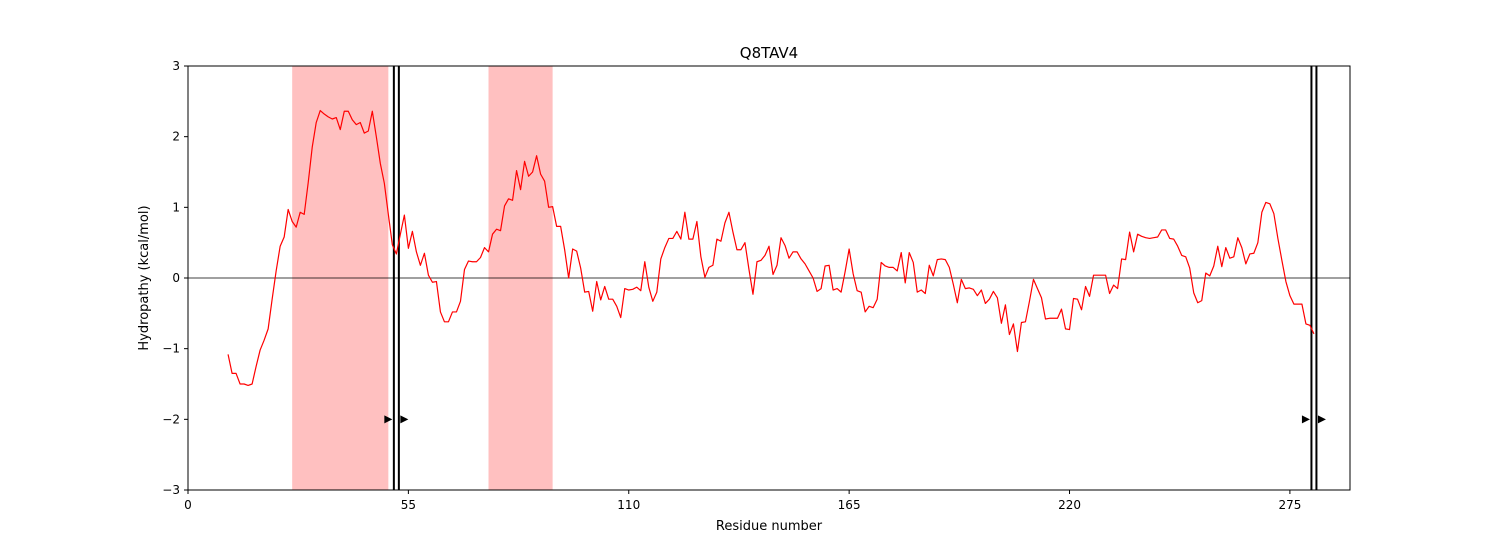 The height and width of the screenshot is (550, 1500). What do you see at coordinates (1069, 505) in the screenshot?
I see `x-tick-label: 220` at bounding box center [1069, 505].